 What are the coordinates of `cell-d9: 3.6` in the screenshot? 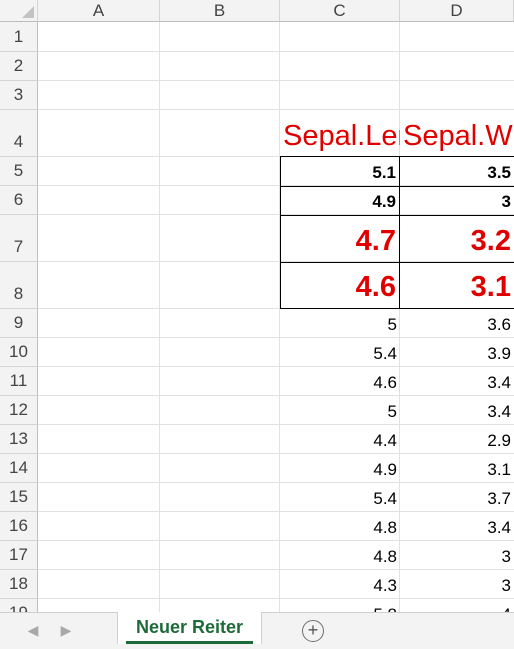 It's located at (499, 324).